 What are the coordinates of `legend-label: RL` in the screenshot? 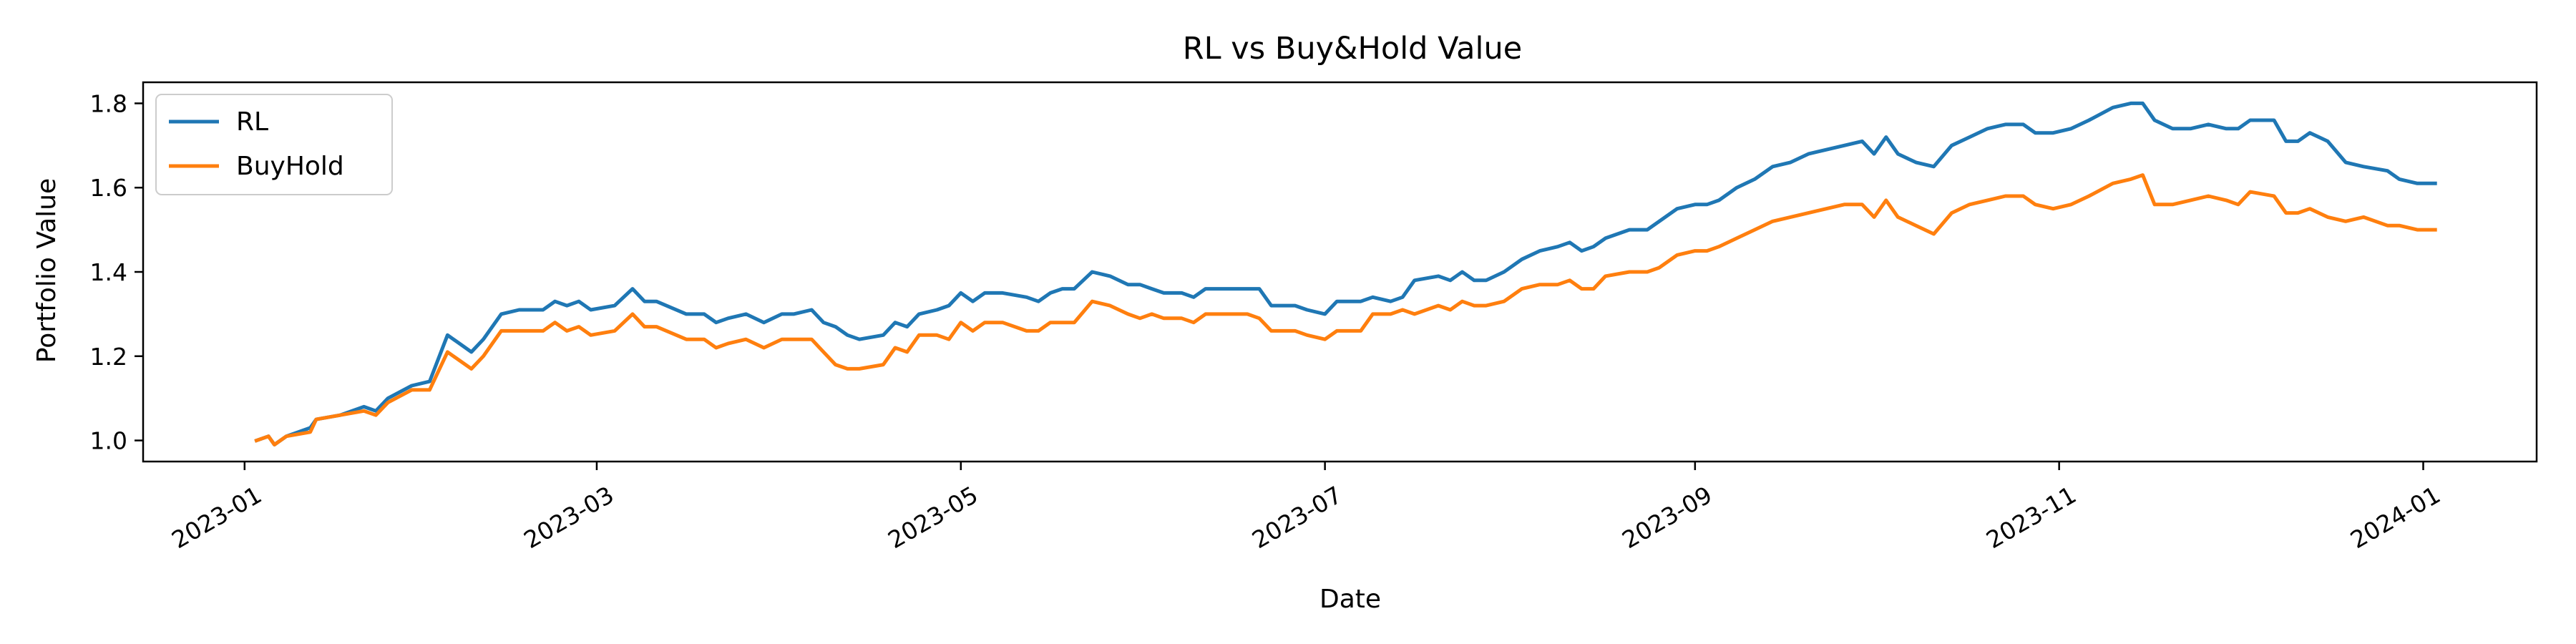 It's located at (252, 122).